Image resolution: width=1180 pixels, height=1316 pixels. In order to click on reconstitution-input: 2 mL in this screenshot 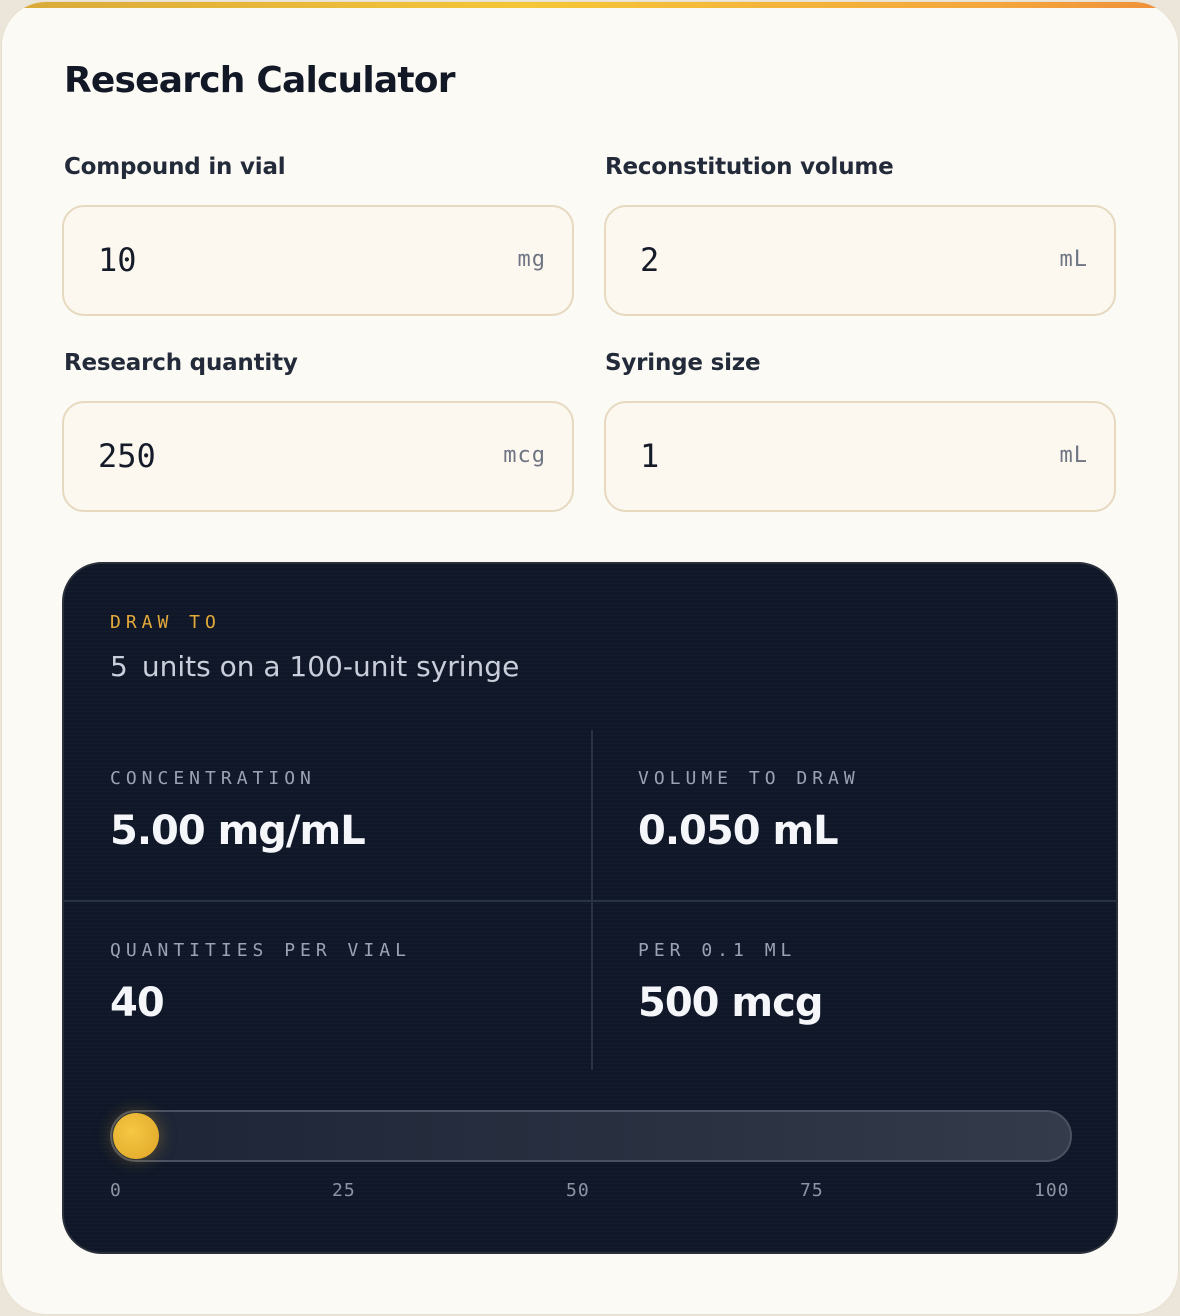, I will do `click(860, 260)`.